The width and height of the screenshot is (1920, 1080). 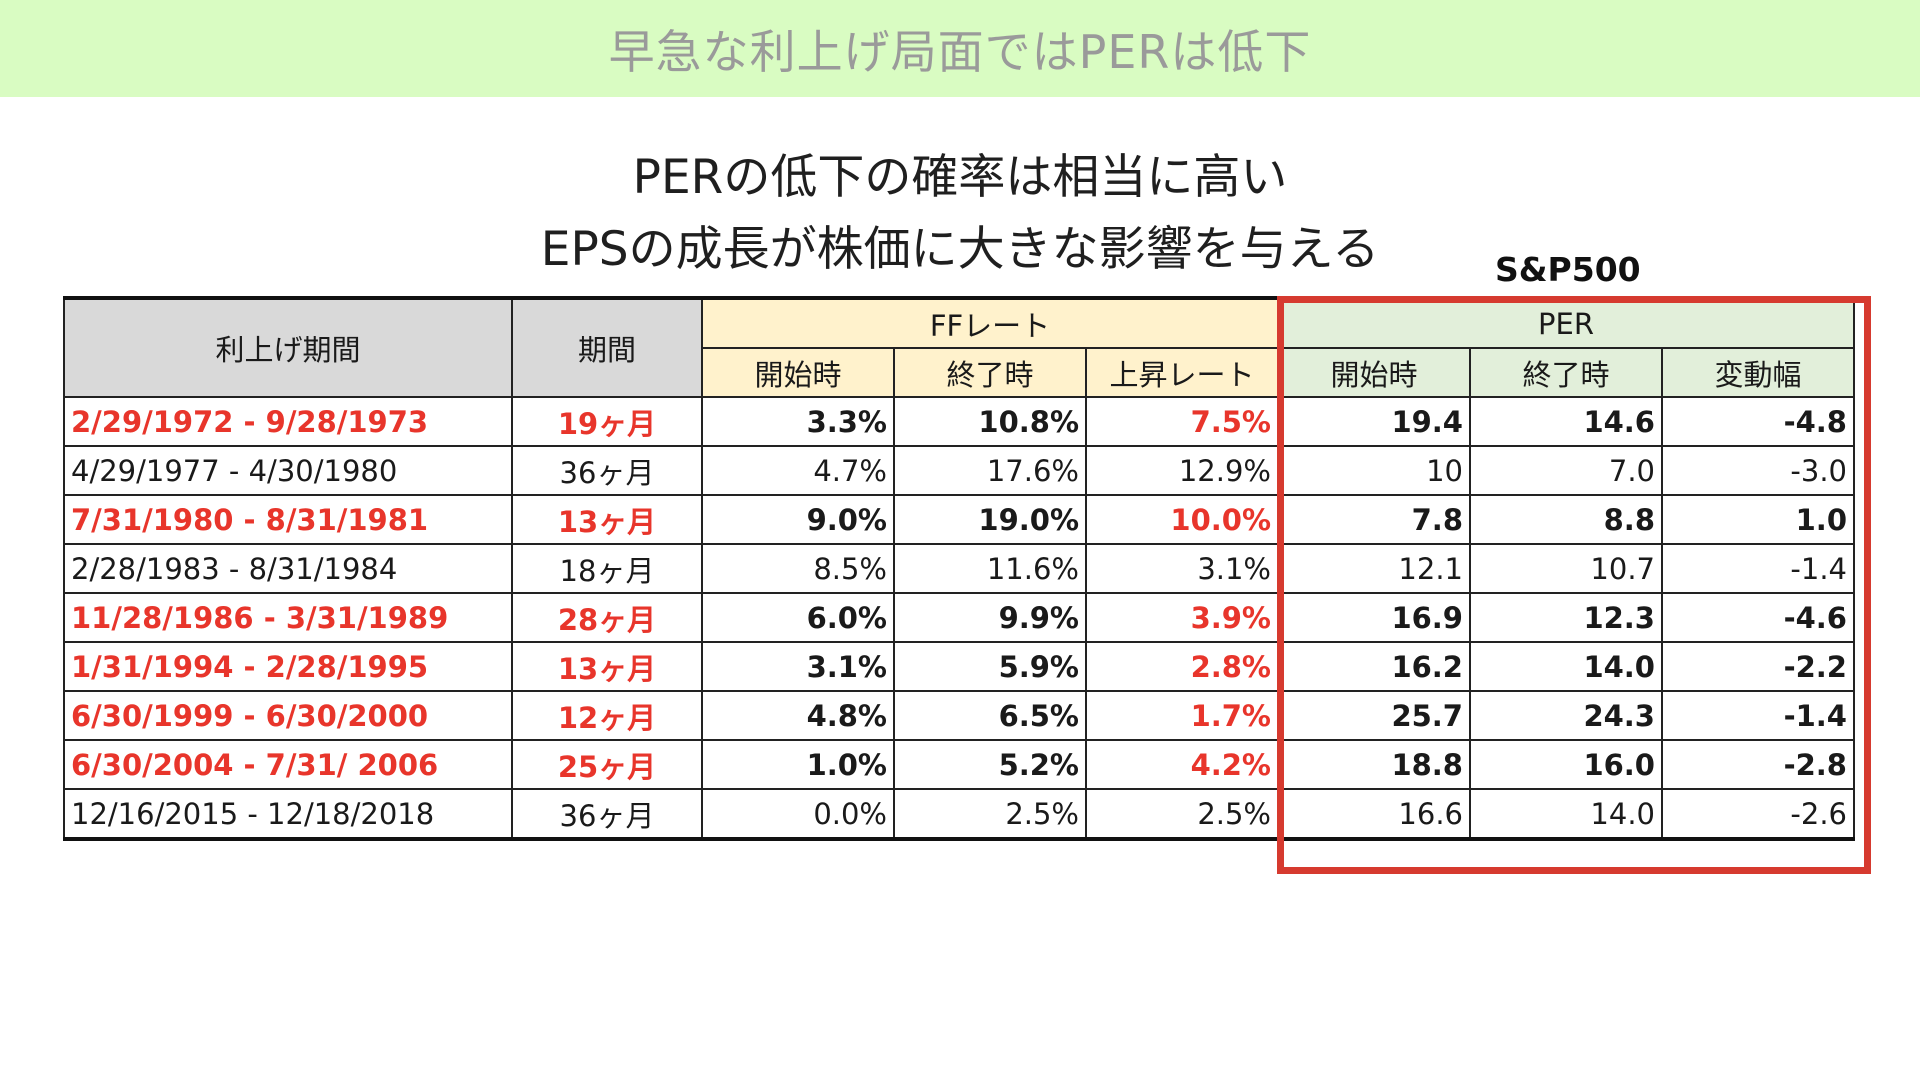 I want to click on cell-ff-rise: 3.1%, so click(x=1182, y=568).